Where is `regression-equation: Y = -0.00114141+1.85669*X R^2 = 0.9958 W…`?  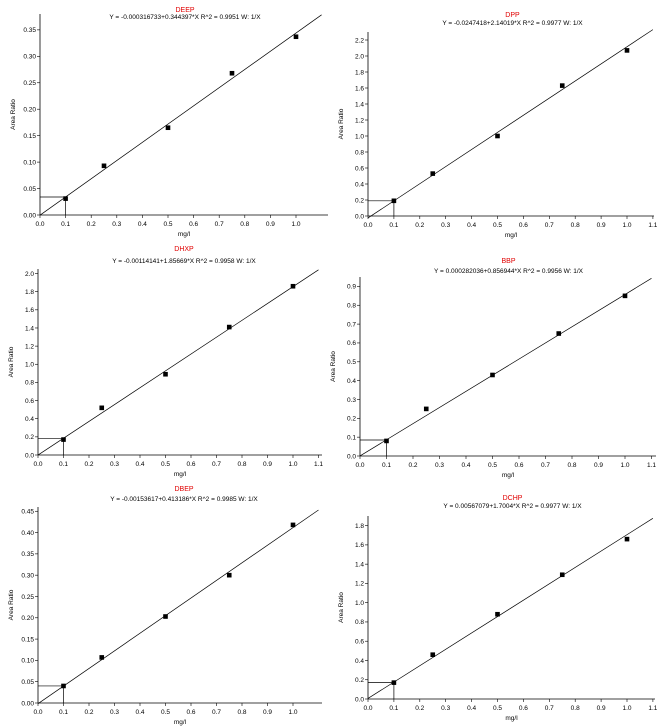
regression-equation: Y = -0.00114141+1.85669*X R^2 = 0.9958 W… is located at coordinates (184, 261).